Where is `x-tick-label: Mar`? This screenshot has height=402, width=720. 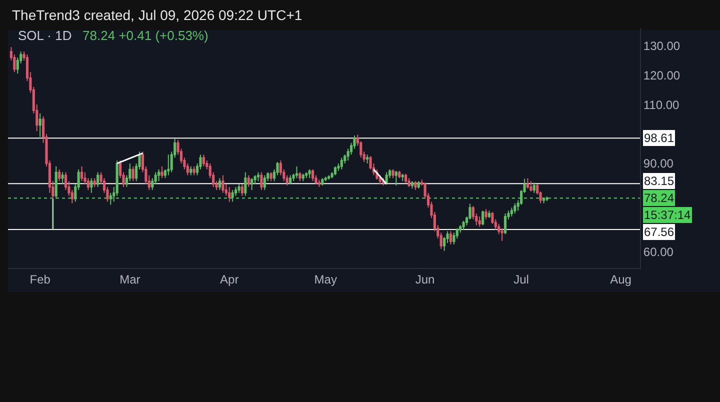
x-tick-label: Mar is located at coordinates (130, 279).